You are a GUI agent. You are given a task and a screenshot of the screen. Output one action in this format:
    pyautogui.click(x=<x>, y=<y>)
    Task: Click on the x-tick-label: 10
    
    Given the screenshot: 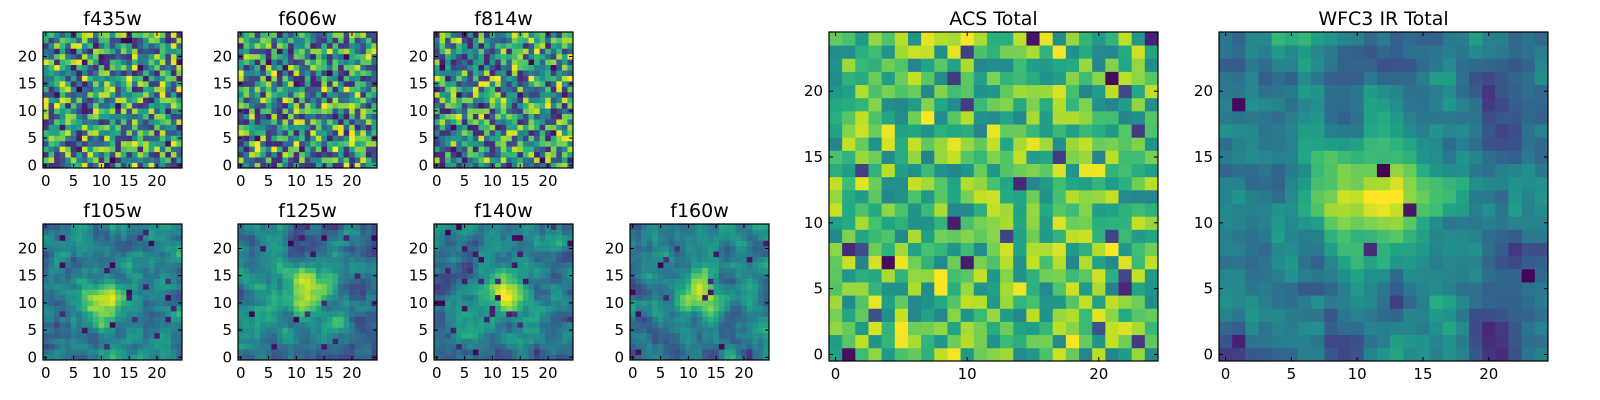 What is the action you would take?
    pyautogui.click(x=101, y=181)
    